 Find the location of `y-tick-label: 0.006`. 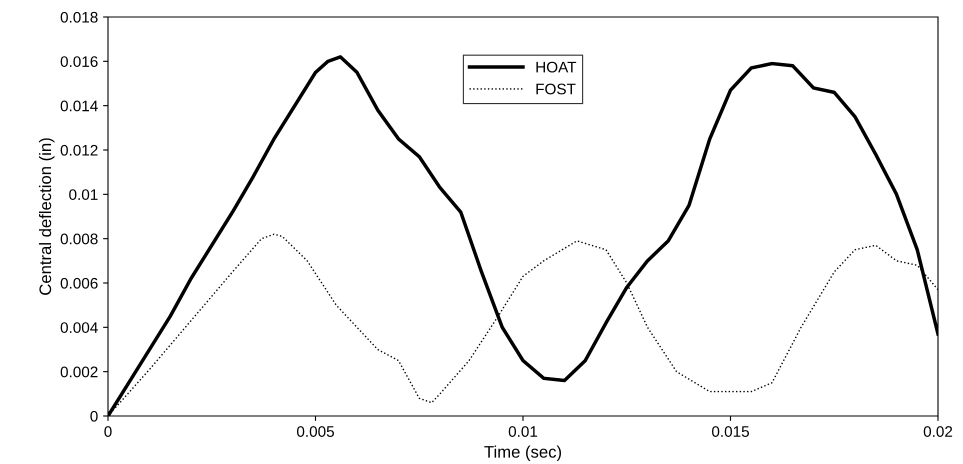

y-tick-label: 0.006 is located at coordinates (79, 283).